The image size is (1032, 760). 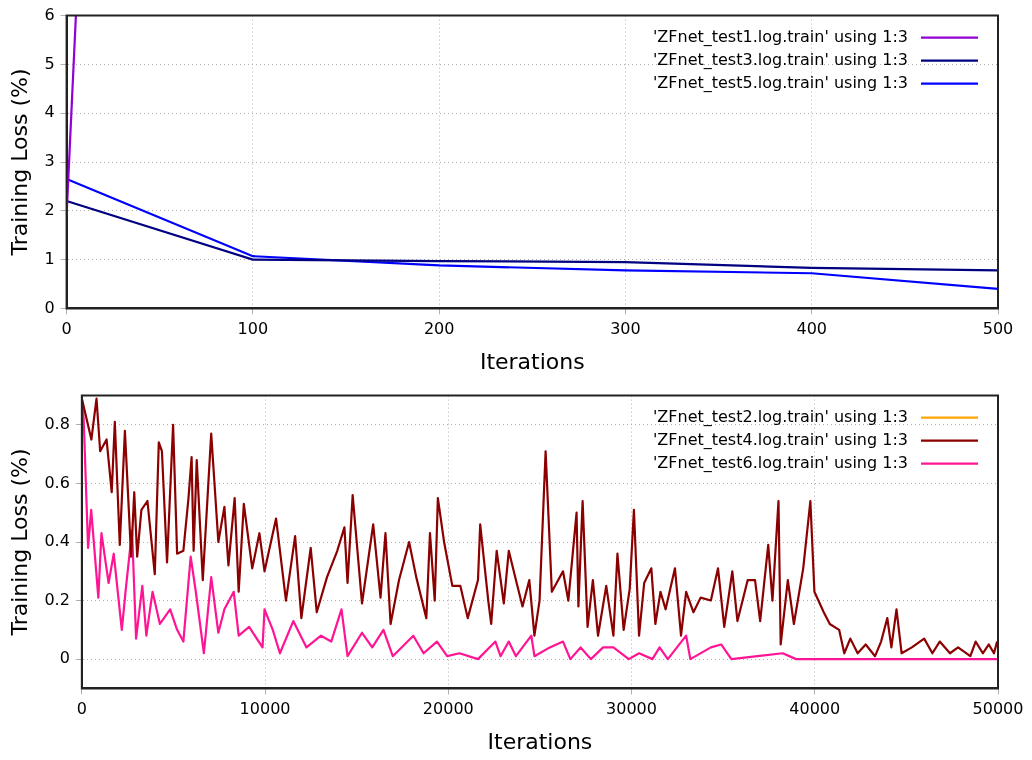 I want to click on y-tick-label: 0.8, so click(x=57, y=424).